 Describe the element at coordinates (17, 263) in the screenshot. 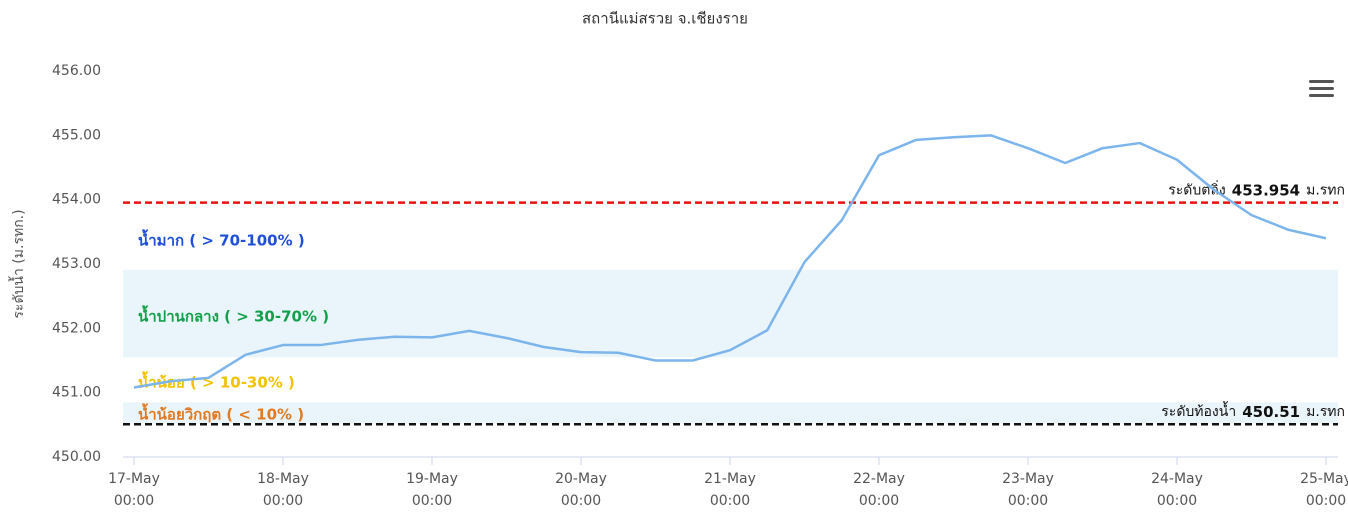

I see `y-axis-label: ระดับน้ำ (ม.รทก.)` at that location.